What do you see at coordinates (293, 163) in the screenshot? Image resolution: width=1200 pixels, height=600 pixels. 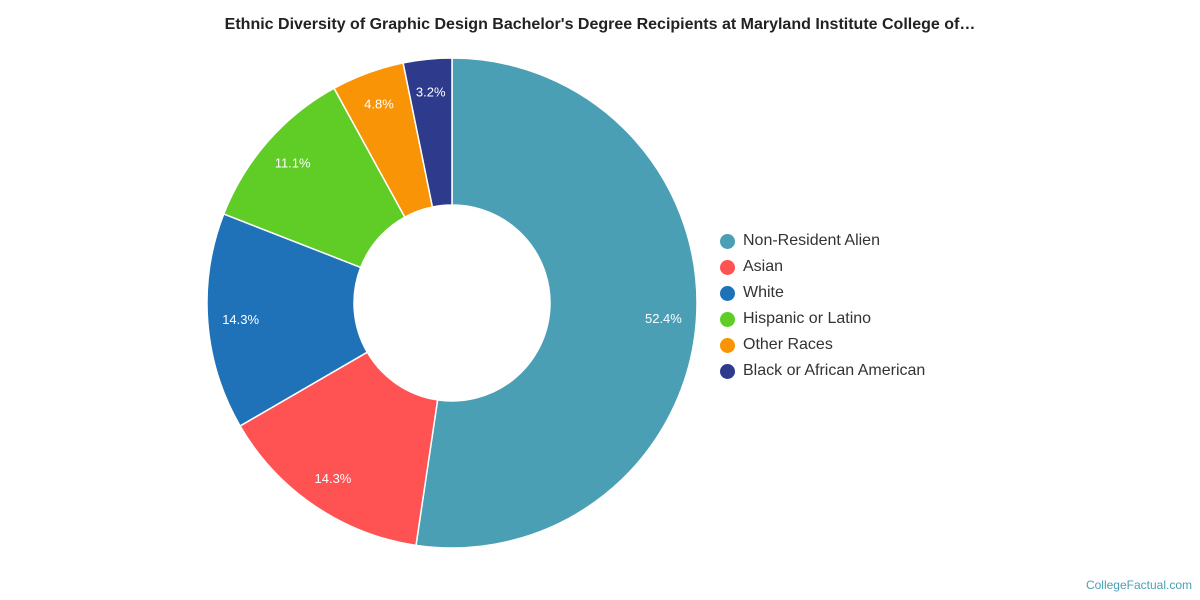 I see `slice-data-label: 11.1%` at bounding box center [293, 163].